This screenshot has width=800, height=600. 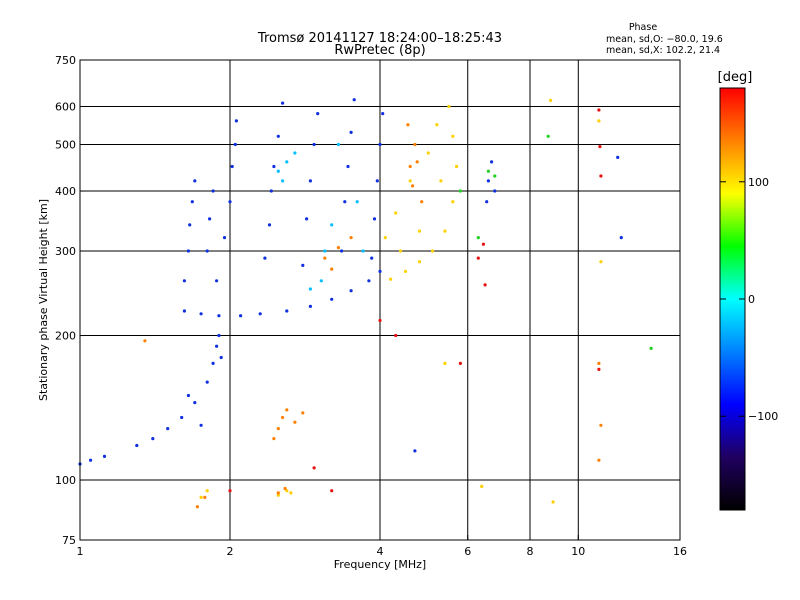 What do you see at coordinates (65, 191) in the screenshot?
I see `y-tick-label: 400` at bounding box center [65, 191].